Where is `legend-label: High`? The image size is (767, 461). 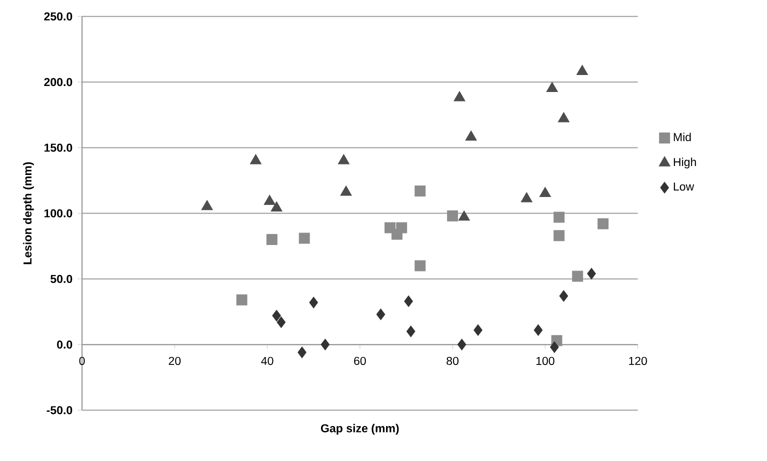 legend-label: High is located at coordinates (685, 162).